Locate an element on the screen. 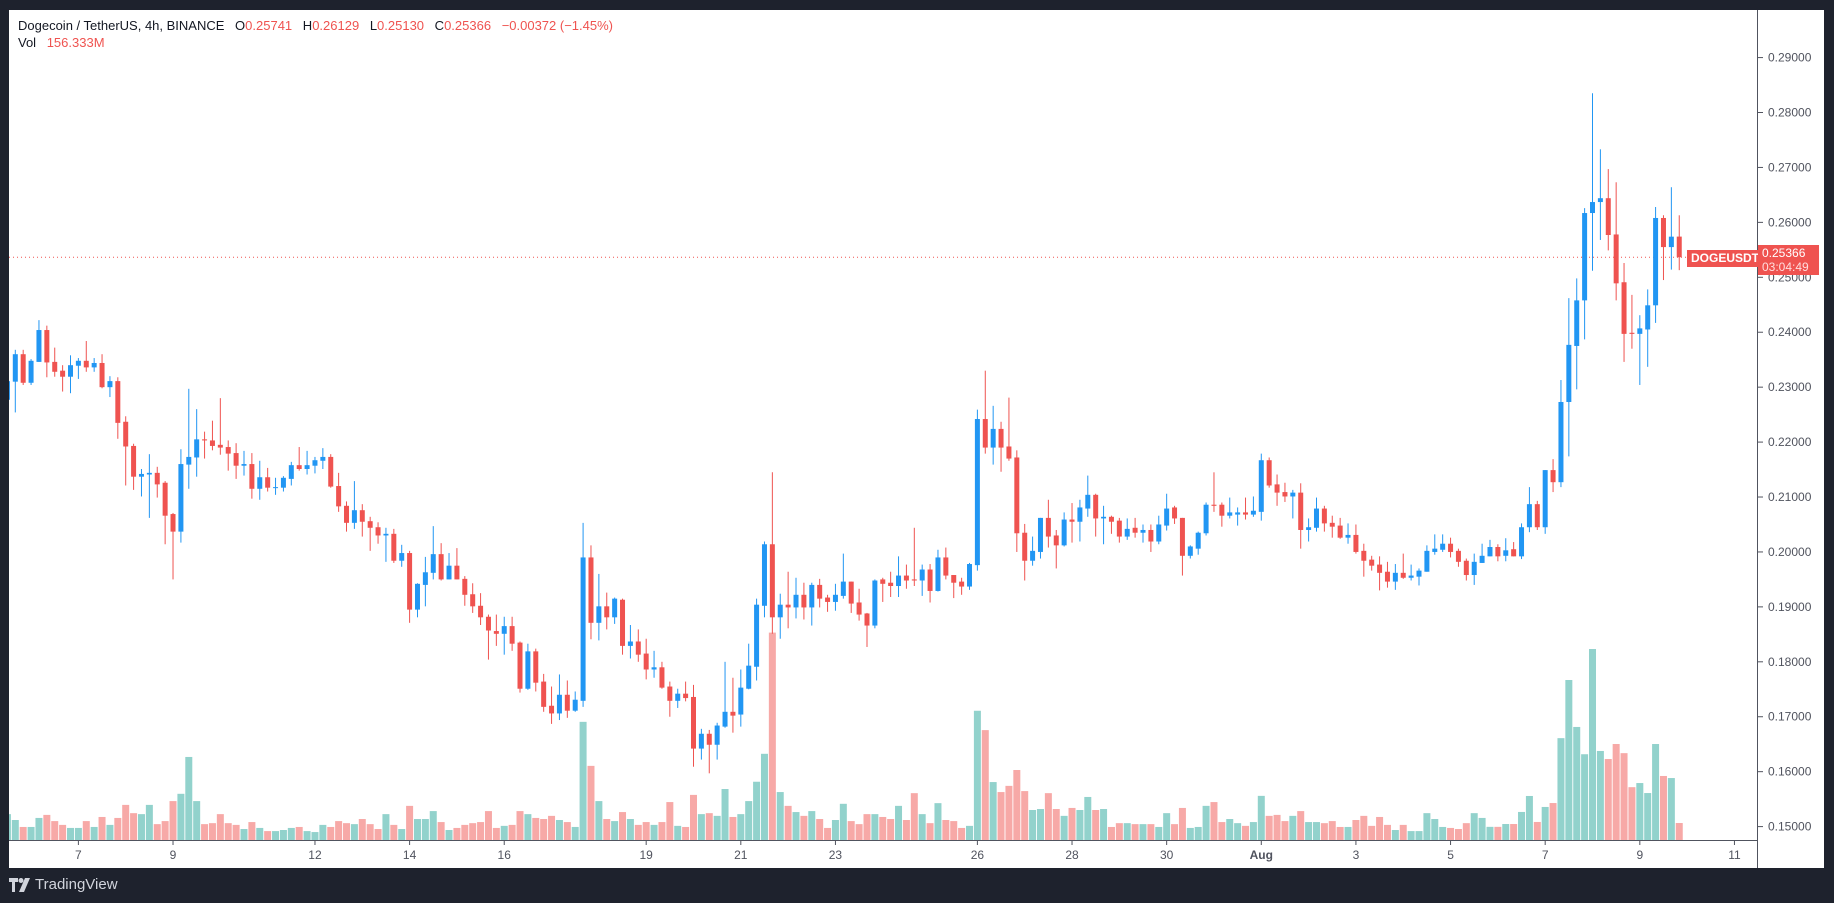 This screenshot has height=903, width=1834. tradingview-logo: TradingView is located at coordinates (63, 884).